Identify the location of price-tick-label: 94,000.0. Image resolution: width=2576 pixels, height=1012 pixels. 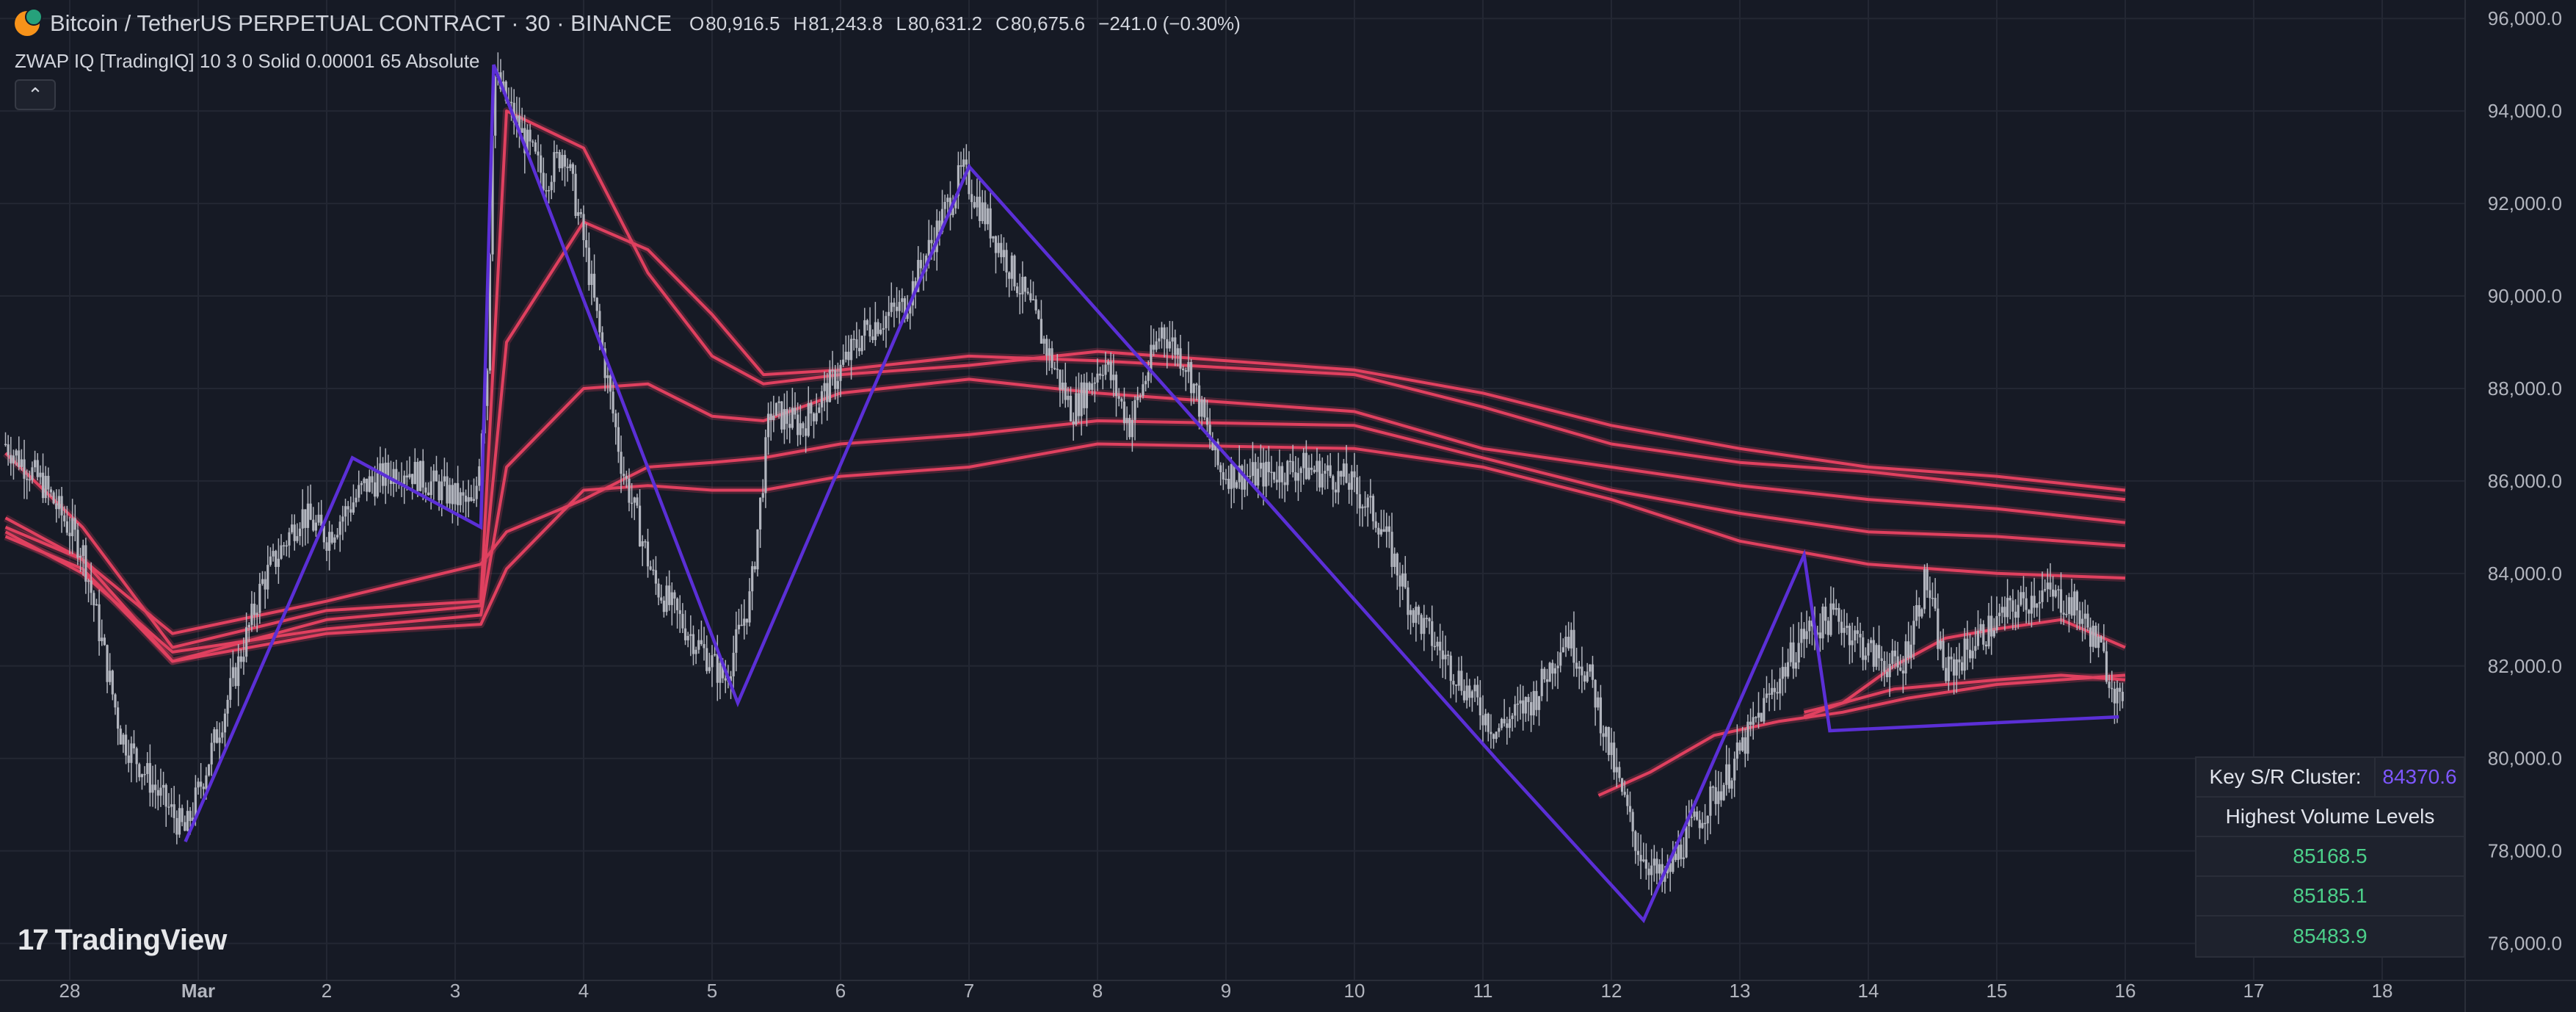
(2525, 111).